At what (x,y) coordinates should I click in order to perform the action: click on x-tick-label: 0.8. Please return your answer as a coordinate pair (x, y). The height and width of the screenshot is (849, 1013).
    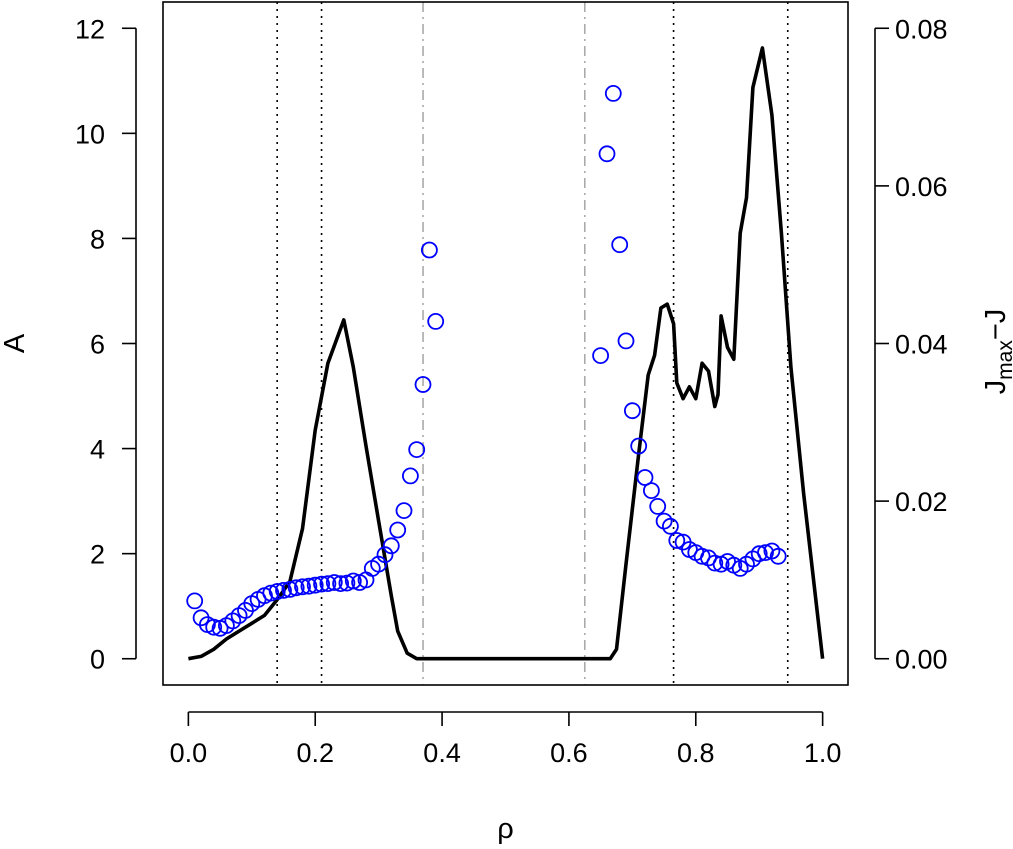
    Looking at the image, I should click on (696, 753).